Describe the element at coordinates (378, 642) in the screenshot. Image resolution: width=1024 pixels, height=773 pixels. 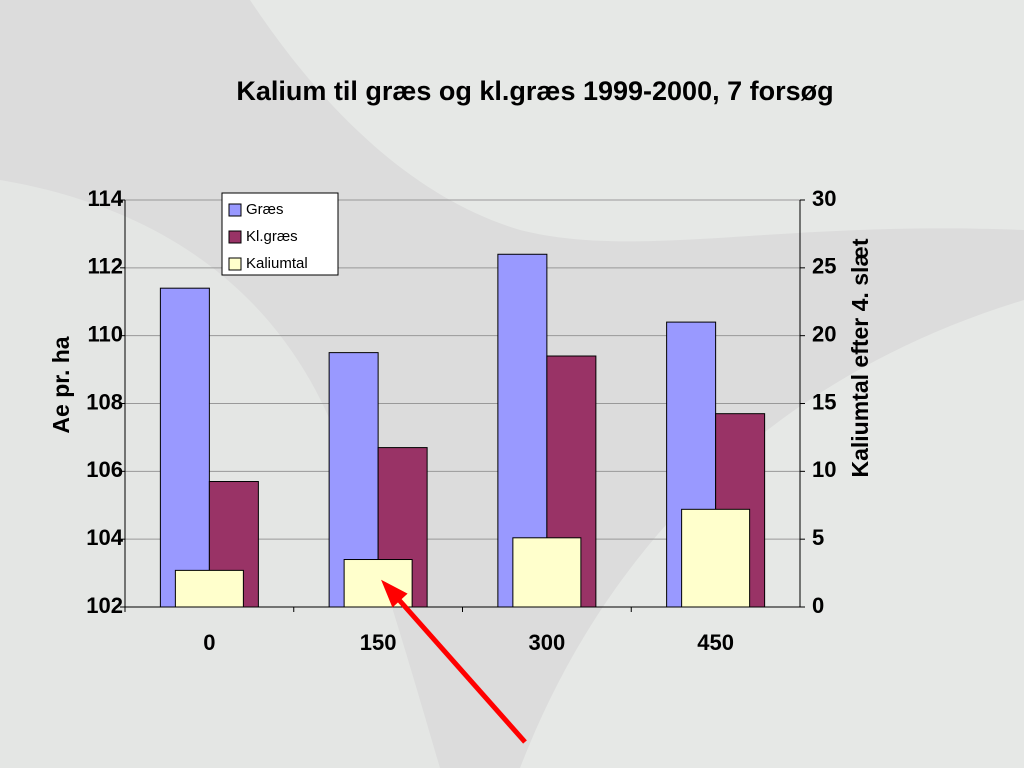
I see `x-tick-label: 150` at that location.